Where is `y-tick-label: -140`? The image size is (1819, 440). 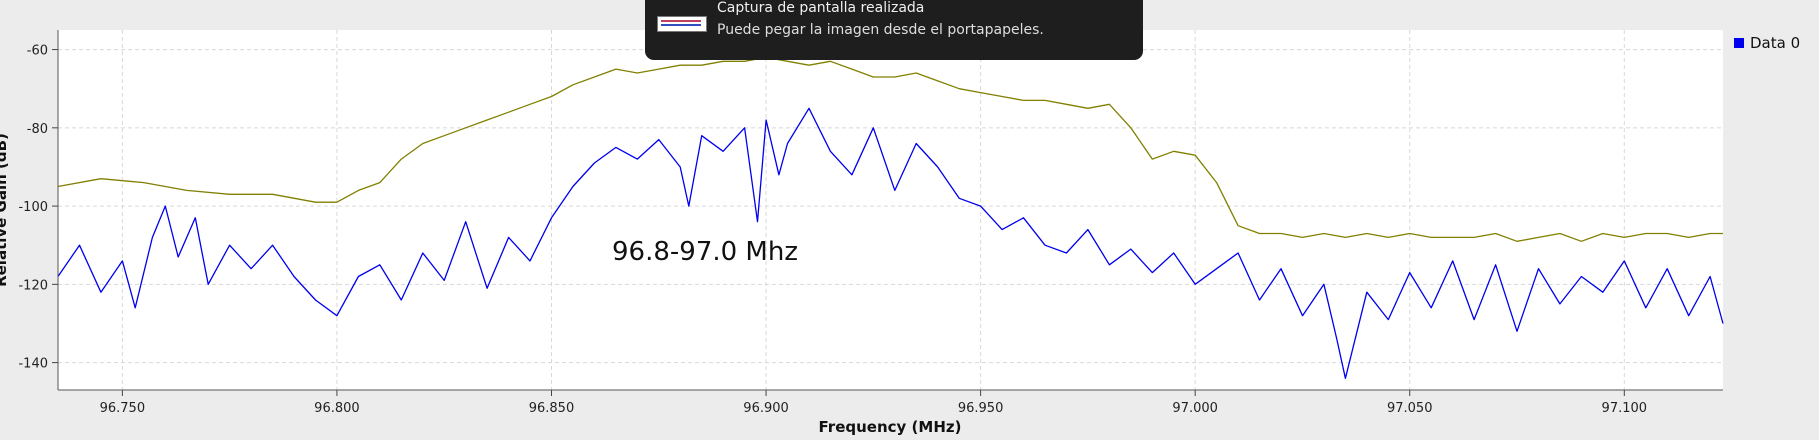
y-tick-label: -140 is located at coordinates (33, 364).